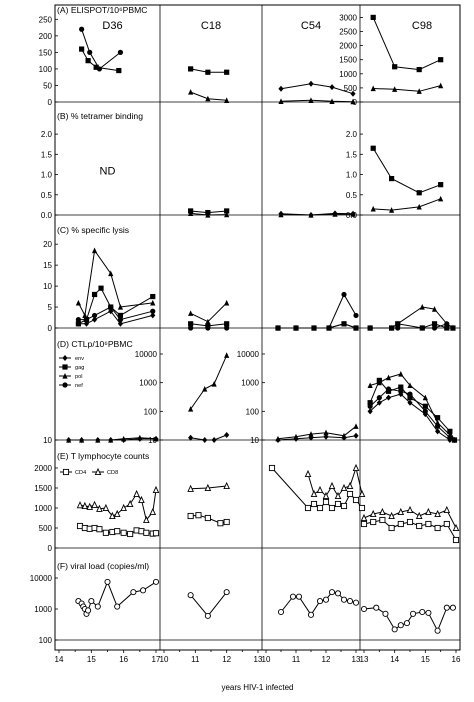  What do you see at coordinates (352, 175) in the screenshot?
I see `y-tick-label: 1.0` at bounding box center [352, 175].